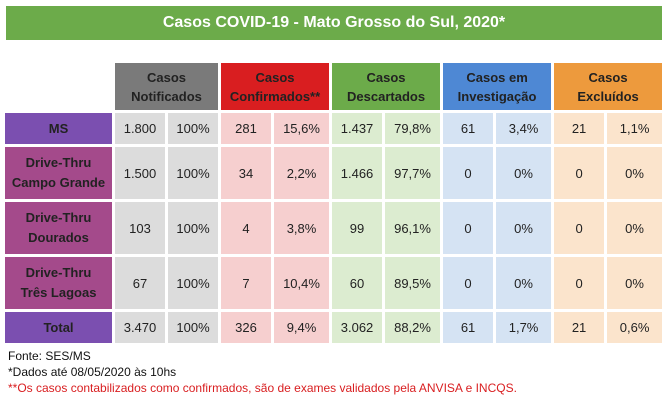  What do you see at coordinates (413, 173) in the screenshot?
I see `table-cell: 97,7%` at bounding box center [413, 173].